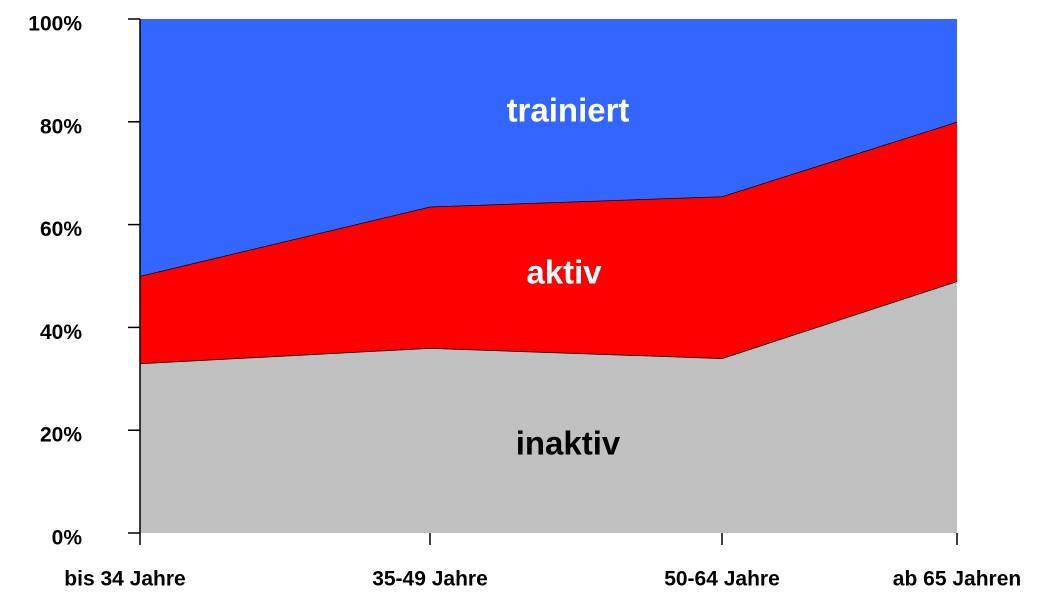 Image resolution: width=1043 pixels, height=596 pixels. Describe the element at coordinates (61, 126) in the screenshot. I see `y-tick-label: 80%` at that location.